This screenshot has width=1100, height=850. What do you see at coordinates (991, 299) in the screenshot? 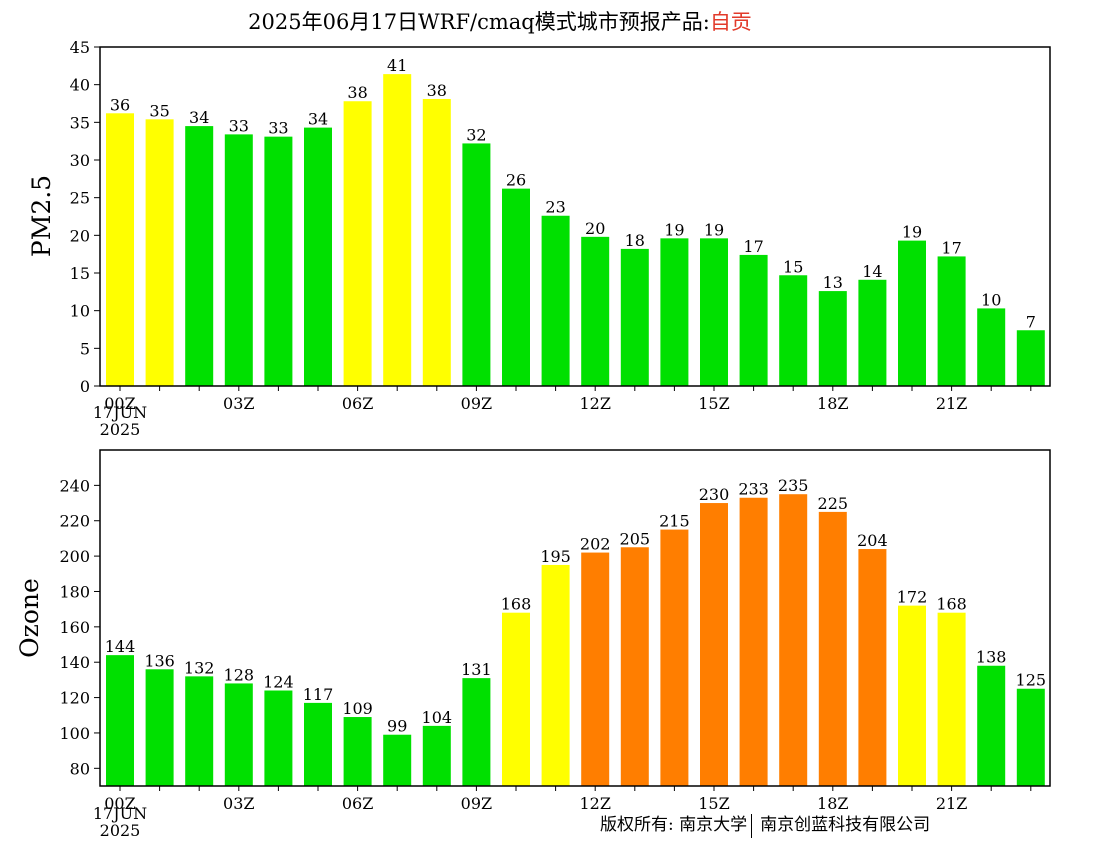
I see `pm25-value-label: 10` at bounding box center [991, 299].